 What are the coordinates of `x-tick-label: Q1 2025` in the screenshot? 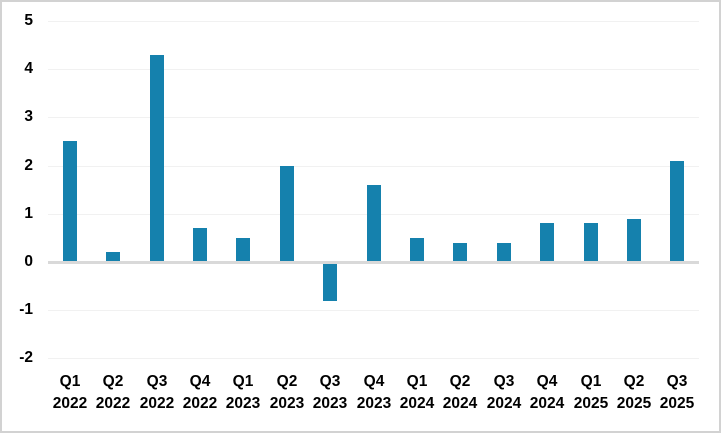 It's located at (591, 393).